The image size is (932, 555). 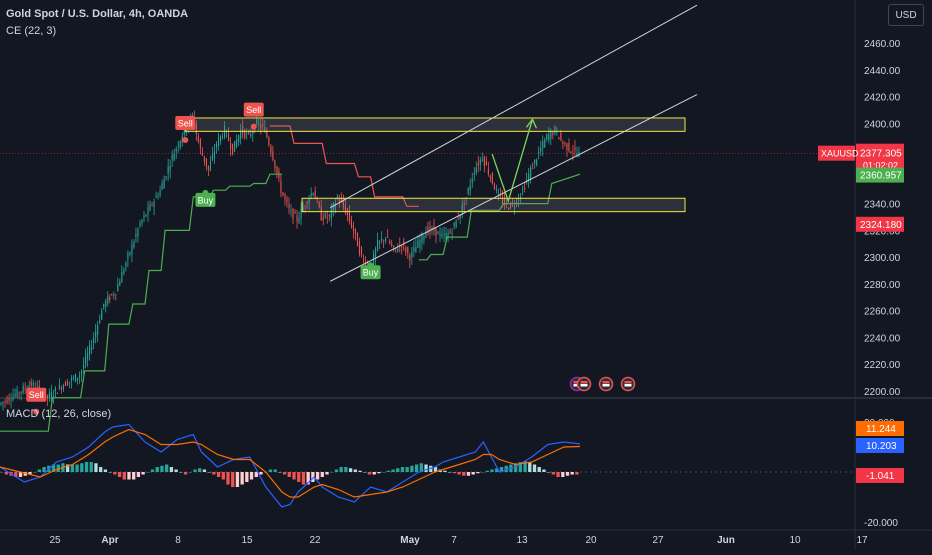 I want to click on price-axis-tick: 2280.00, so click(x=882, y=285).